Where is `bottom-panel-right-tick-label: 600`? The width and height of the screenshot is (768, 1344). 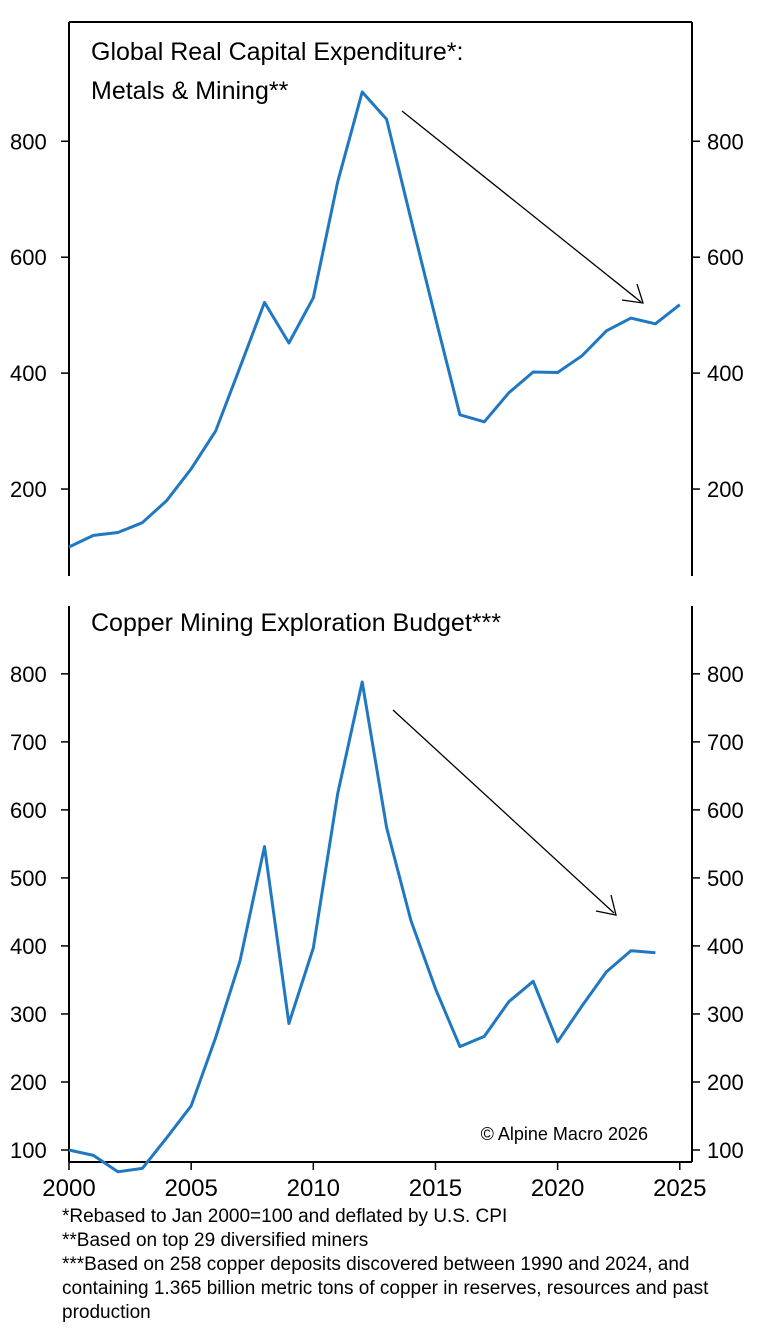 bottom-panel-right-tick-label: 600 is located at coordinates (725, 810).